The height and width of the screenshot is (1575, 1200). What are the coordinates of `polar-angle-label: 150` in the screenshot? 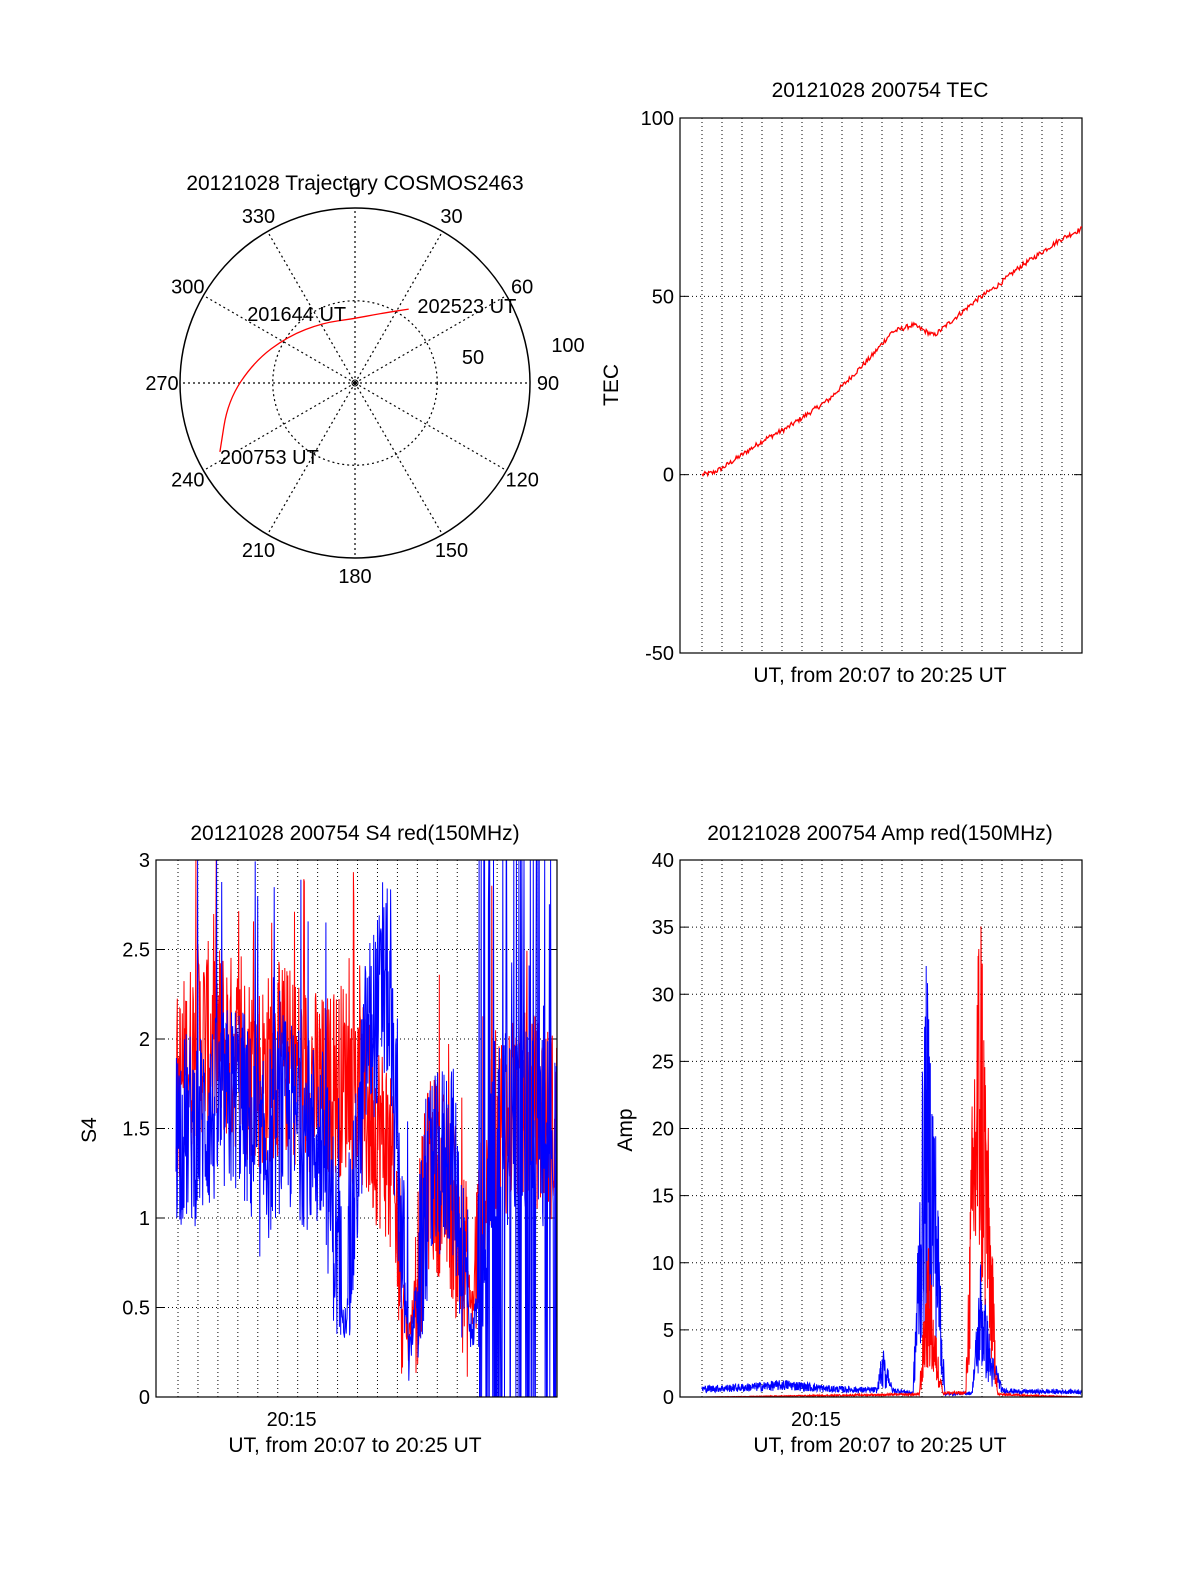 It's located at (451, 551).